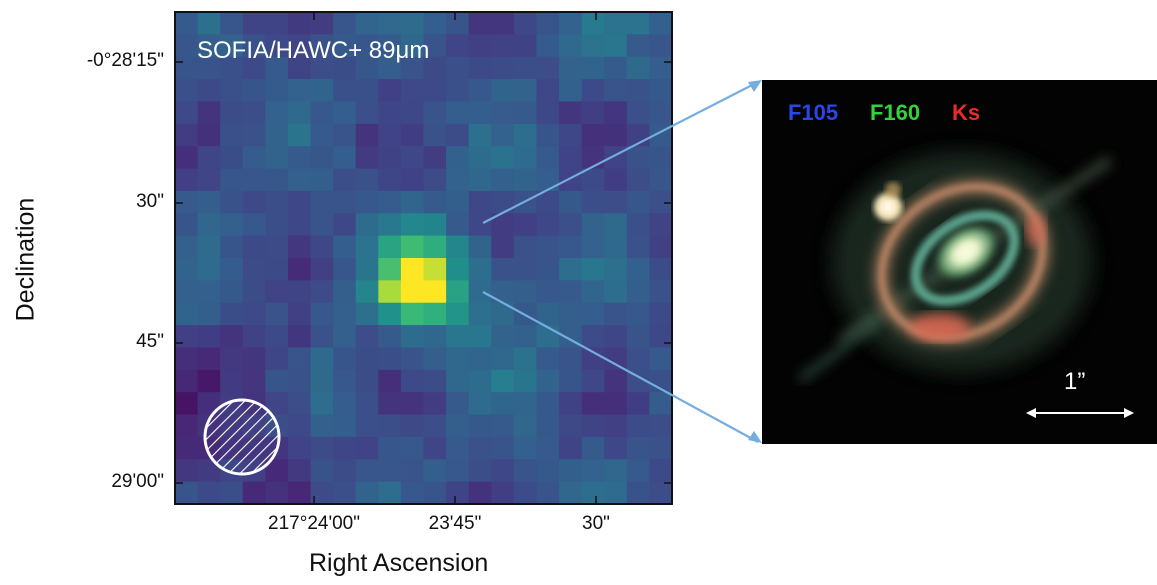 This screenshot has height=585, width=1157. Describe the element at coordinates (313, 50) in the screenshot. I see `left-panel-title: SOFIA/HAWC+ 89μm` at that location.